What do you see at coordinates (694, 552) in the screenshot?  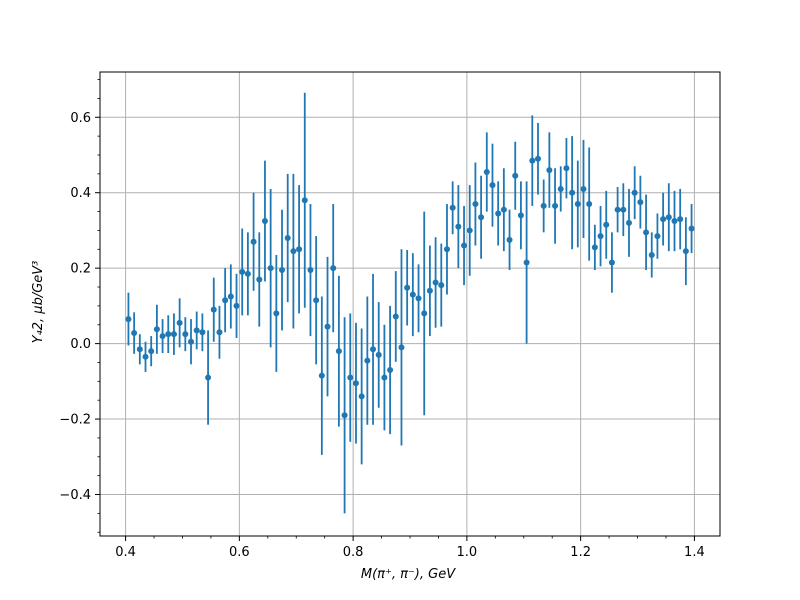 I see `x-tick-label: 1.4` at bounding box center [694, 552].